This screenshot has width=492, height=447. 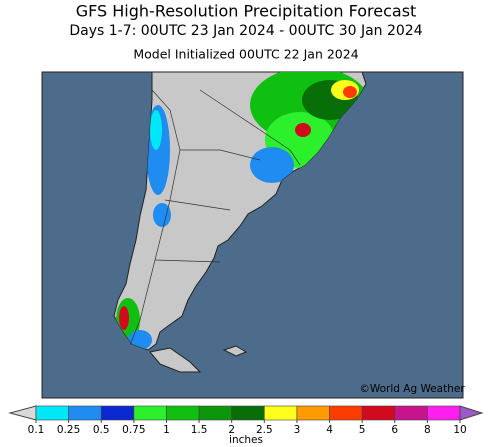 I want to click on falklands, so click(x=235, y=351).